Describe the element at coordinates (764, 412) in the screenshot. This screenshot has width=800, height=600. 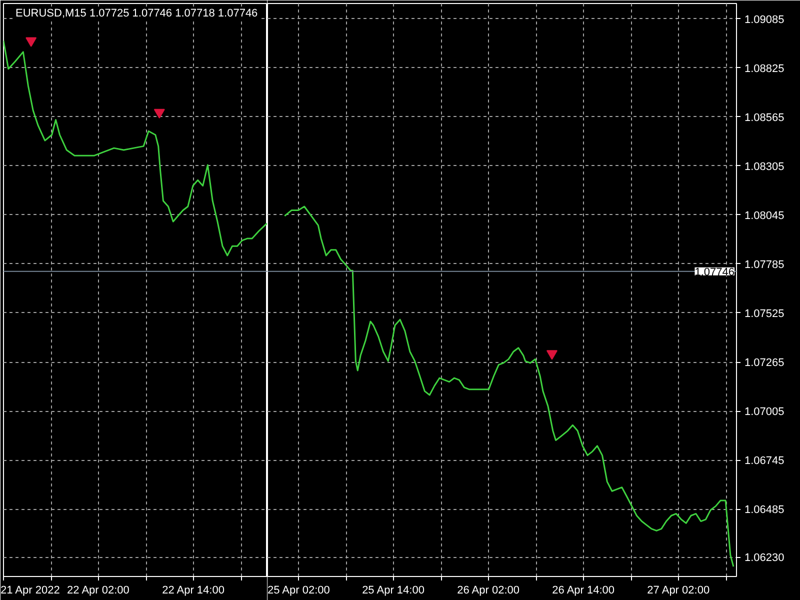
I see `y-tick-label: 1.07005` at that location.